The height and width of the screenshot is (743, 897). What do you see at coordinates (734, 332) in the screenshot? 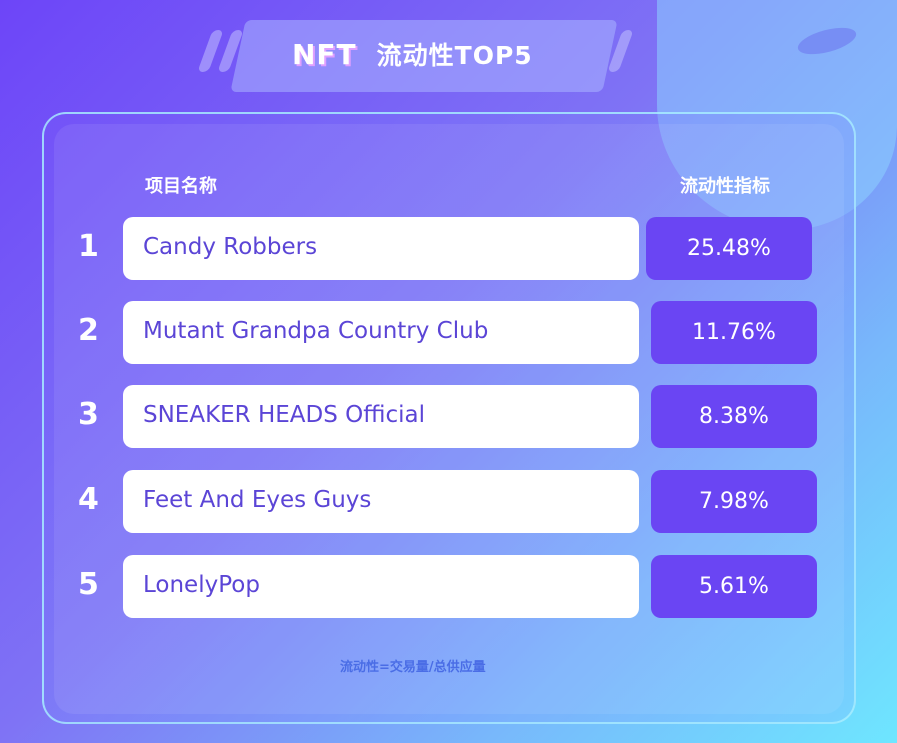
I see `liquidity-value: 11.76%` at bounding box center [734, 332].